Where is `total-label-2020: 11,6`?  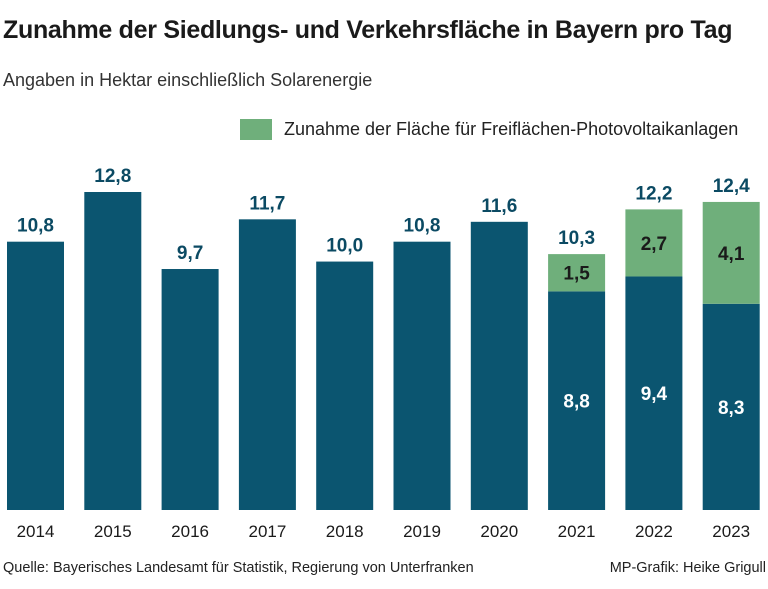 total-label-2020: 11,6 is located at coordinates (499, 206).